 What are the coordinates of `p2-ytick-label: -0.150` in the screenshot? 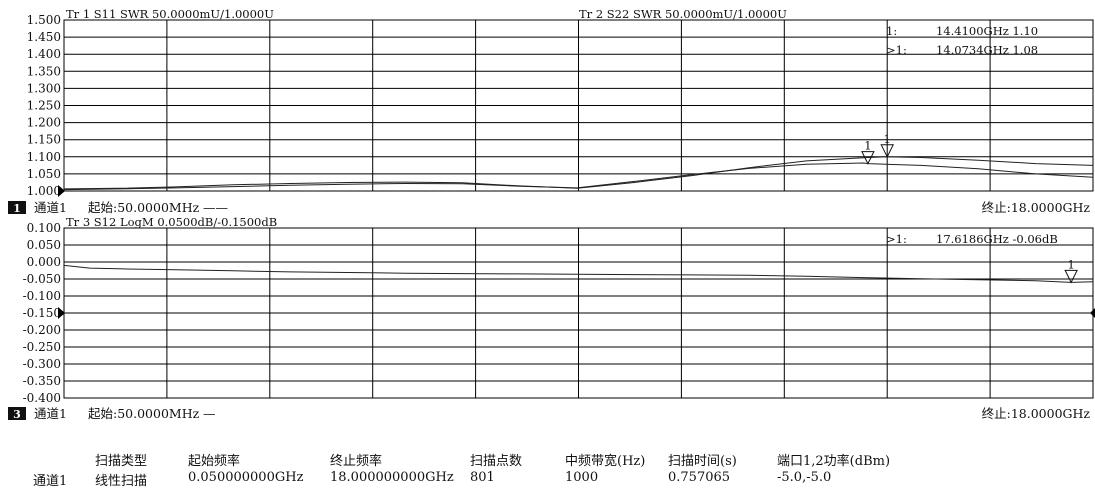 It's located at (42, 313).